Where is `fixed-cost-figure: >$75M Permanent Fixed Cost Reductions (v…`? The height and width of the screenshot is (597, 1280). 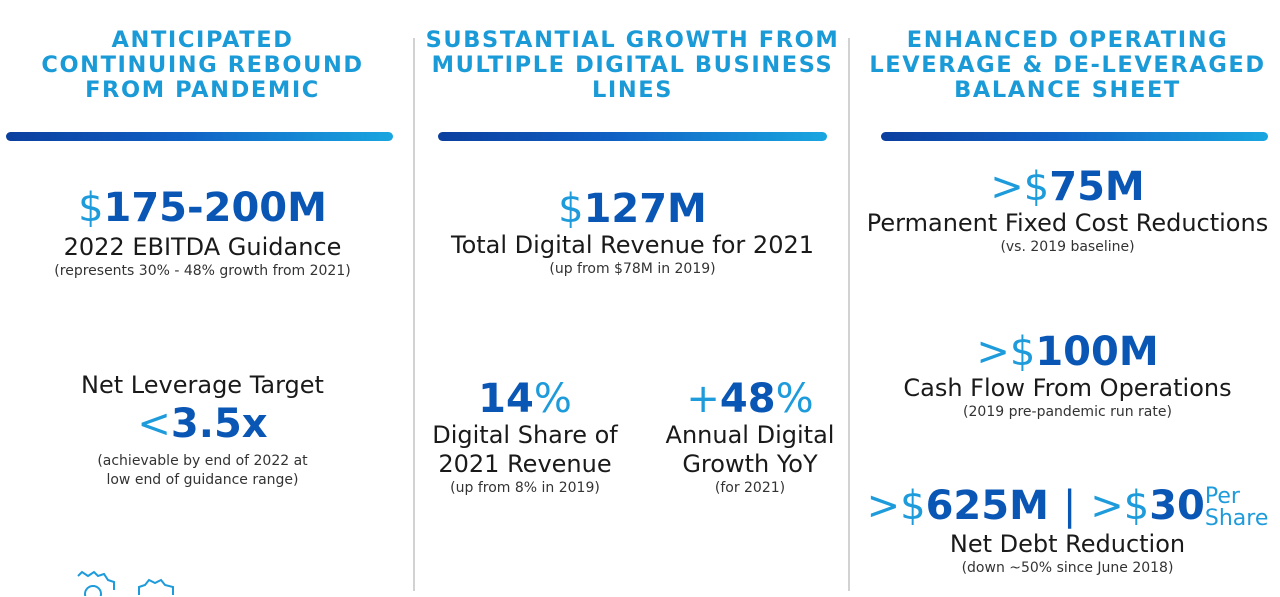
fixed-cost-figure: >$75M Permanent Fixed Cost Reductions (v… is located at coordinates (1067, 211).